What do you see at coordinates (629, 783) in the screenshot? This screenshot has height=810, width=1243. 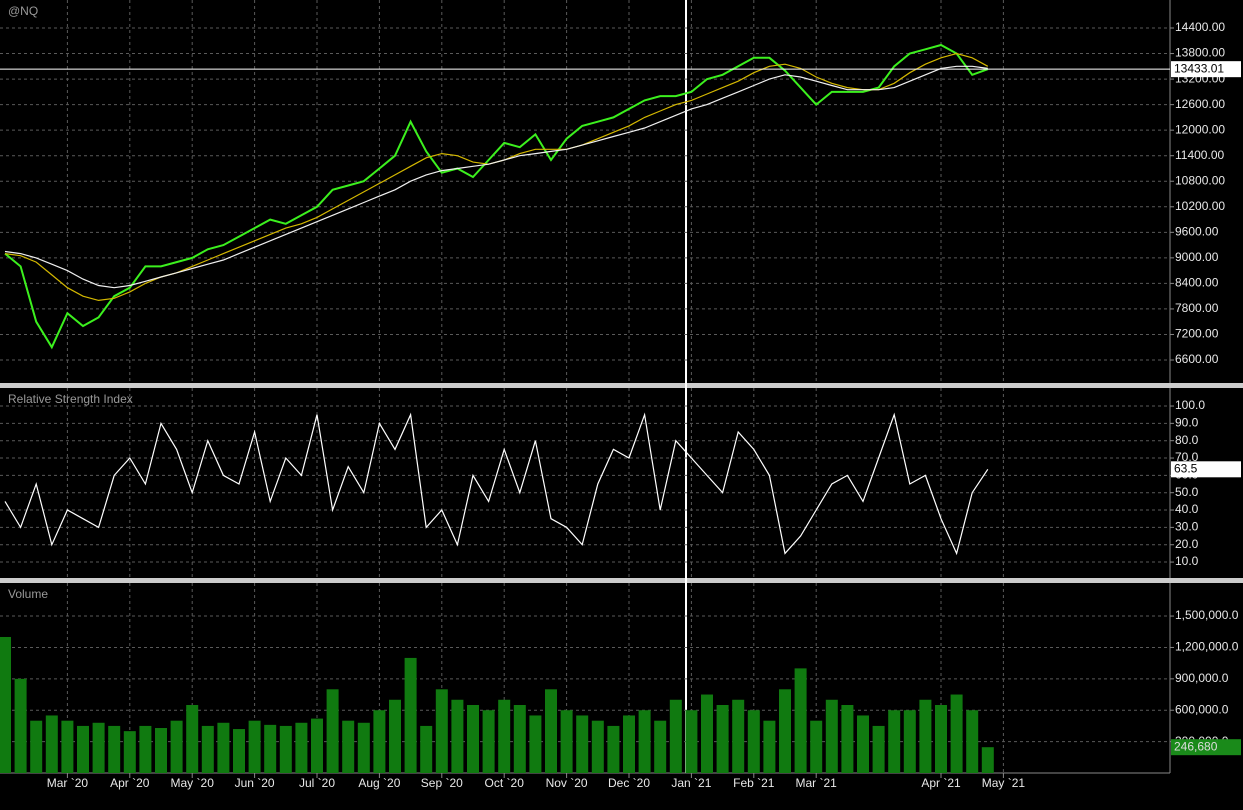 I see `x-tick-label: Dec `20` at bounding box center [629, 783].